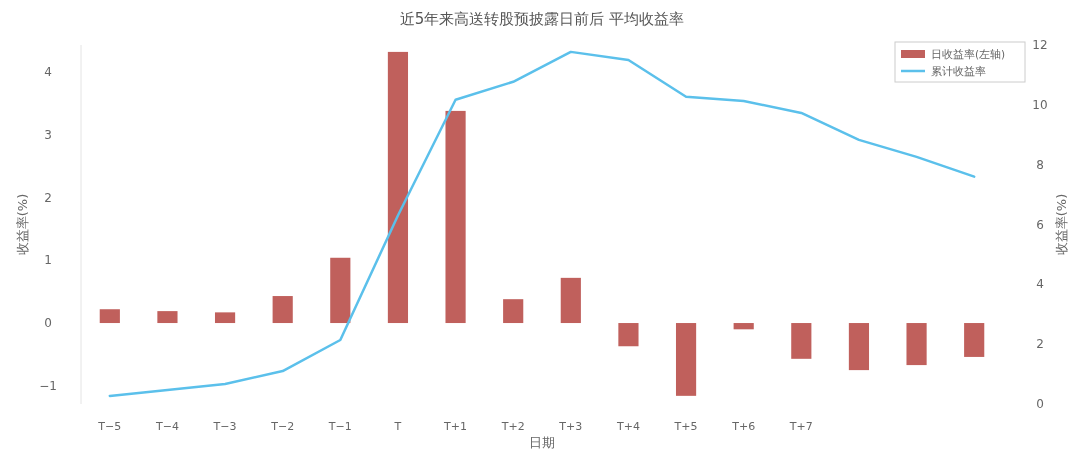  Describe the element at coordinates (397, 426) in the screenshot. I see `x-tick-label: T` at that location.